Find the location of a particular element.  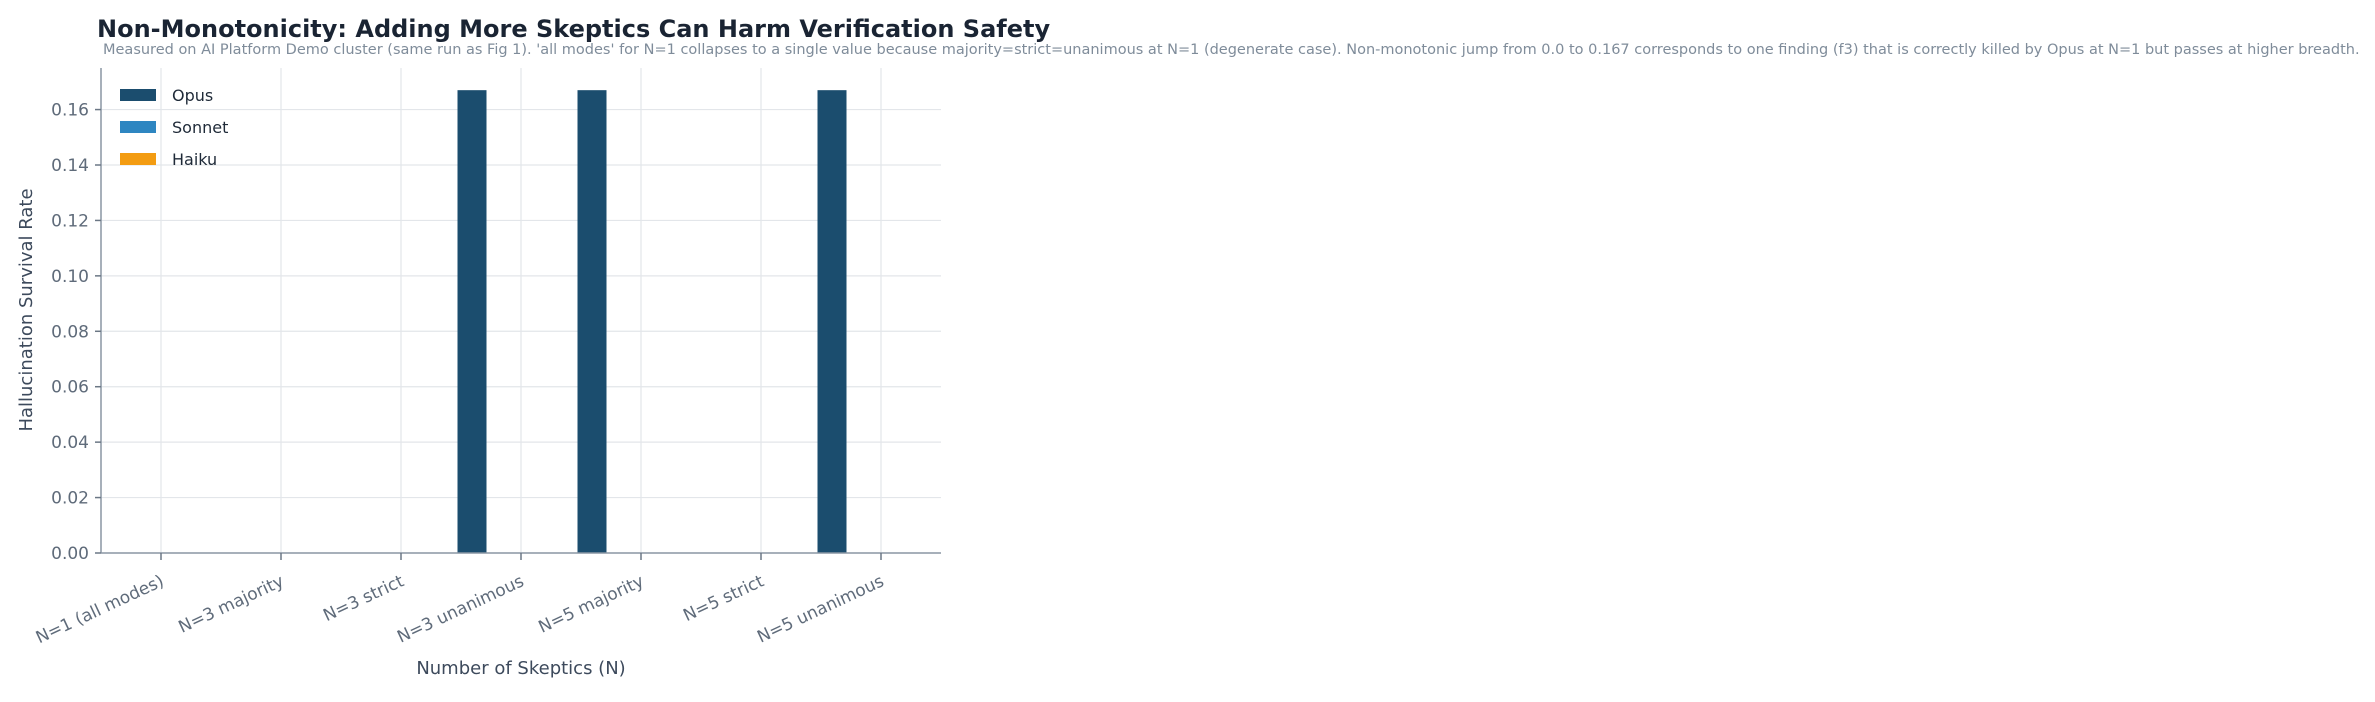

legend-label-sonnet: Sonnet is located at coordinates (200, 127).